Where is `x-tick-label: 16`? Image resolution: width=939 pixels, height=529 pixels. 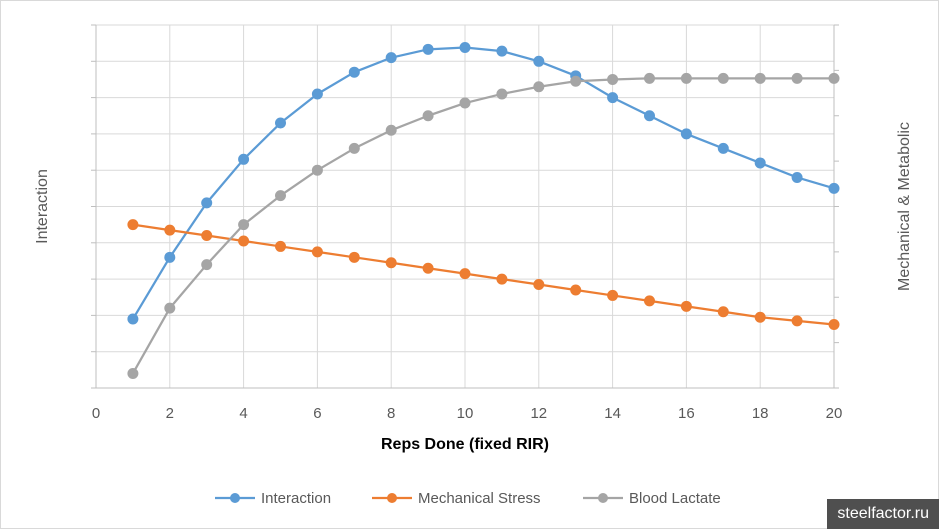 x-tick-label: 16 is located at coordinates (686, 413).